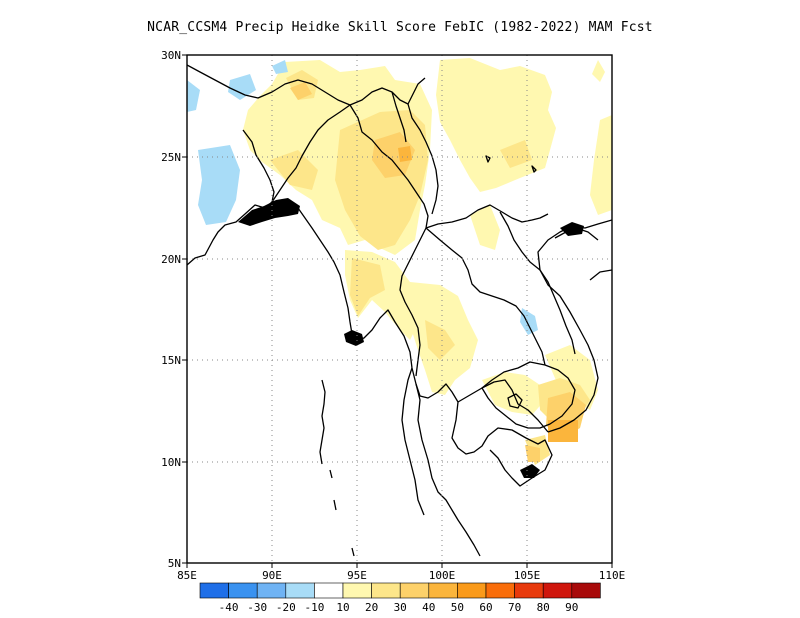 The width and height of the screenshot is (800, 618). Describe the element at coordinates (393, 155) in the screenshot. I see `skill-area-hi1` at that location.